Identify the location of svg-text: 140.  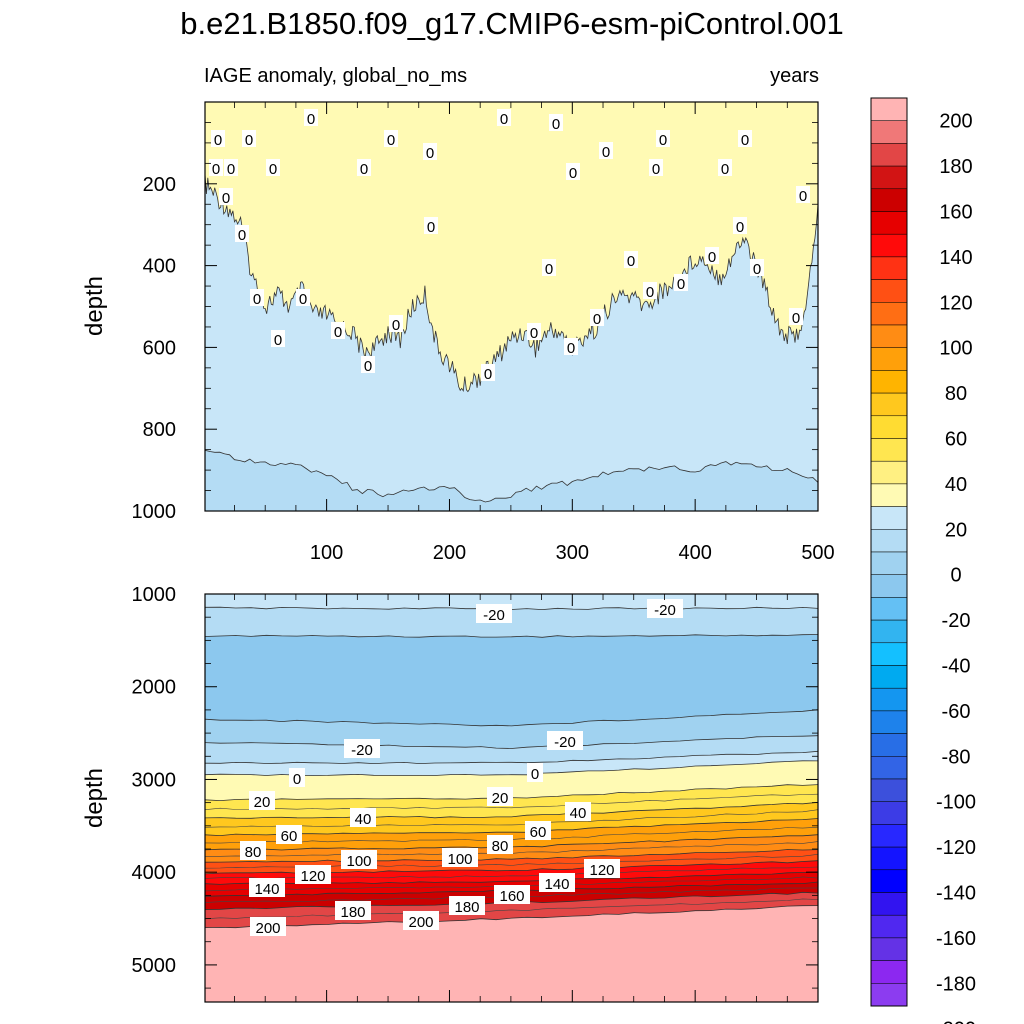
(556, 884).